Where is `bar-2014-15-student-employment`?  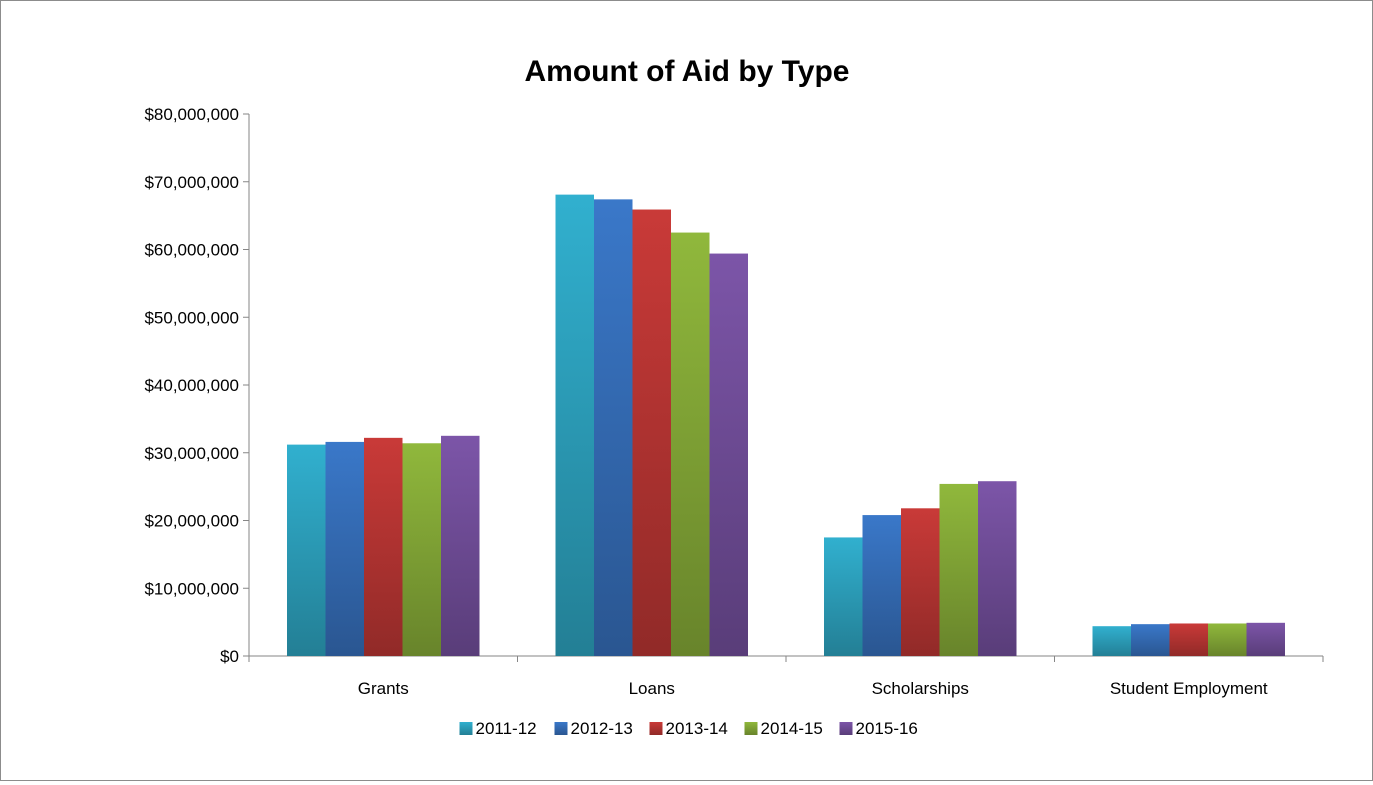 bar-2014-15-student-employment is located at coordinates (1227, 639).